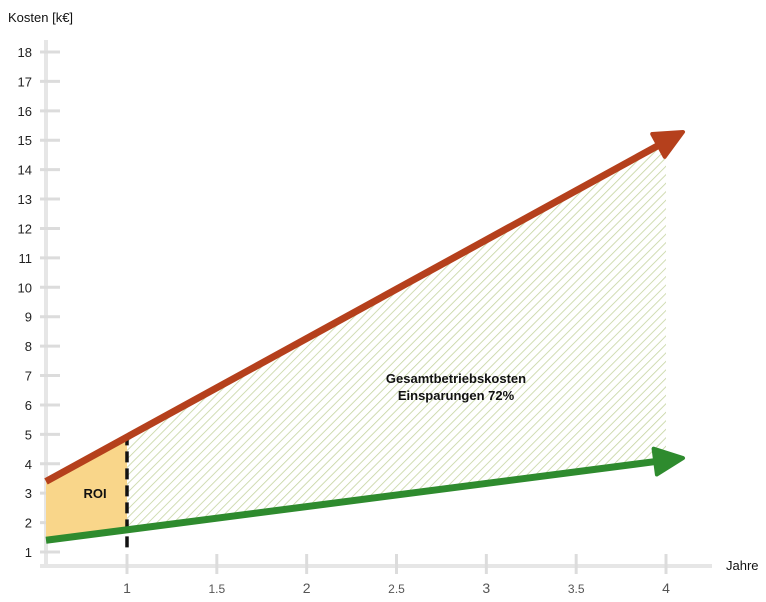  I want to click on y-axis-label: Kosten [k€], so click(40, 17).